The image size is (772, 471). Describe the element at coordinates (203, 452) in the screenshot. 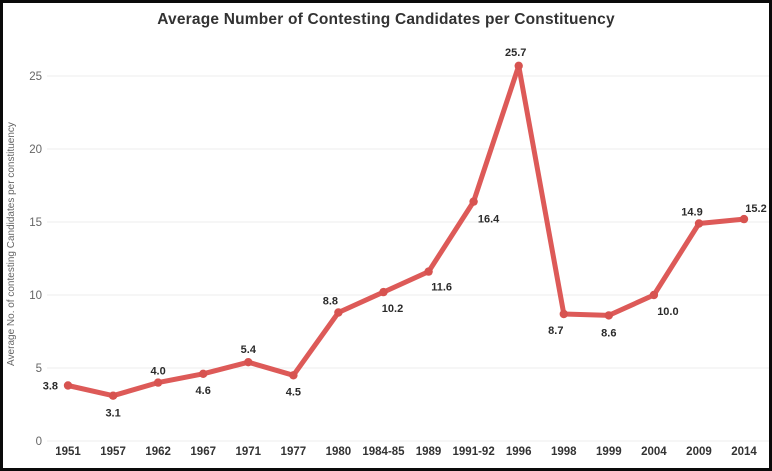

I see `x-tick-label: 1967` at that location.